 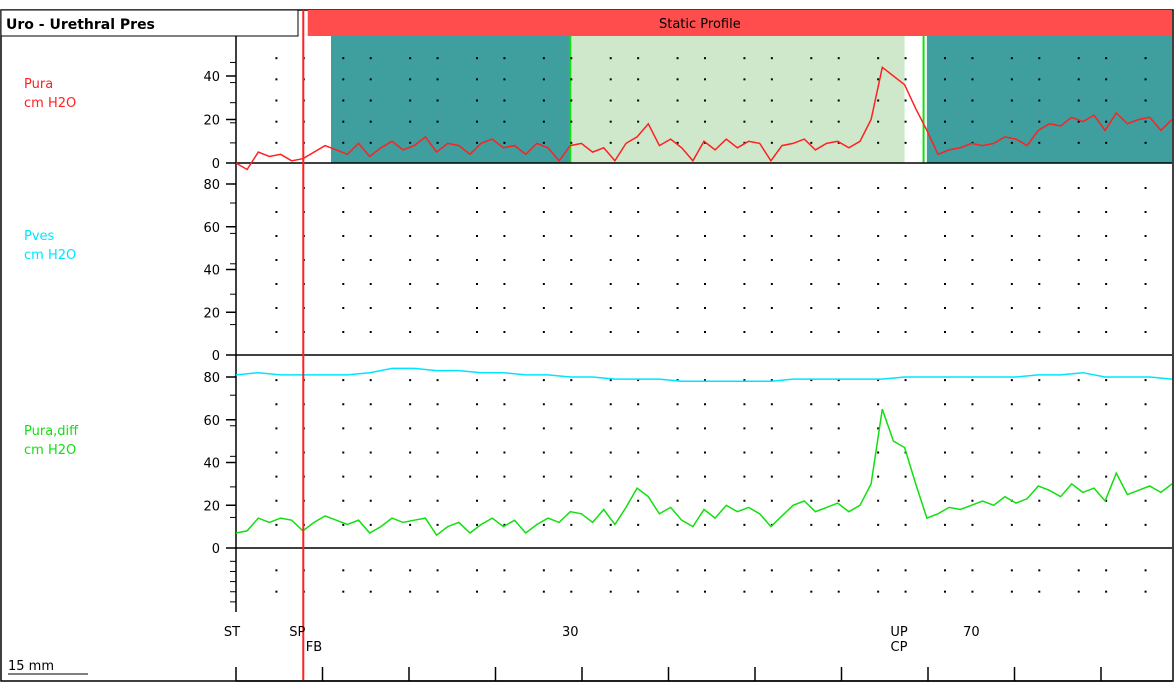 I want to click on x-tick-label: 70, so click(x=971, y=632).